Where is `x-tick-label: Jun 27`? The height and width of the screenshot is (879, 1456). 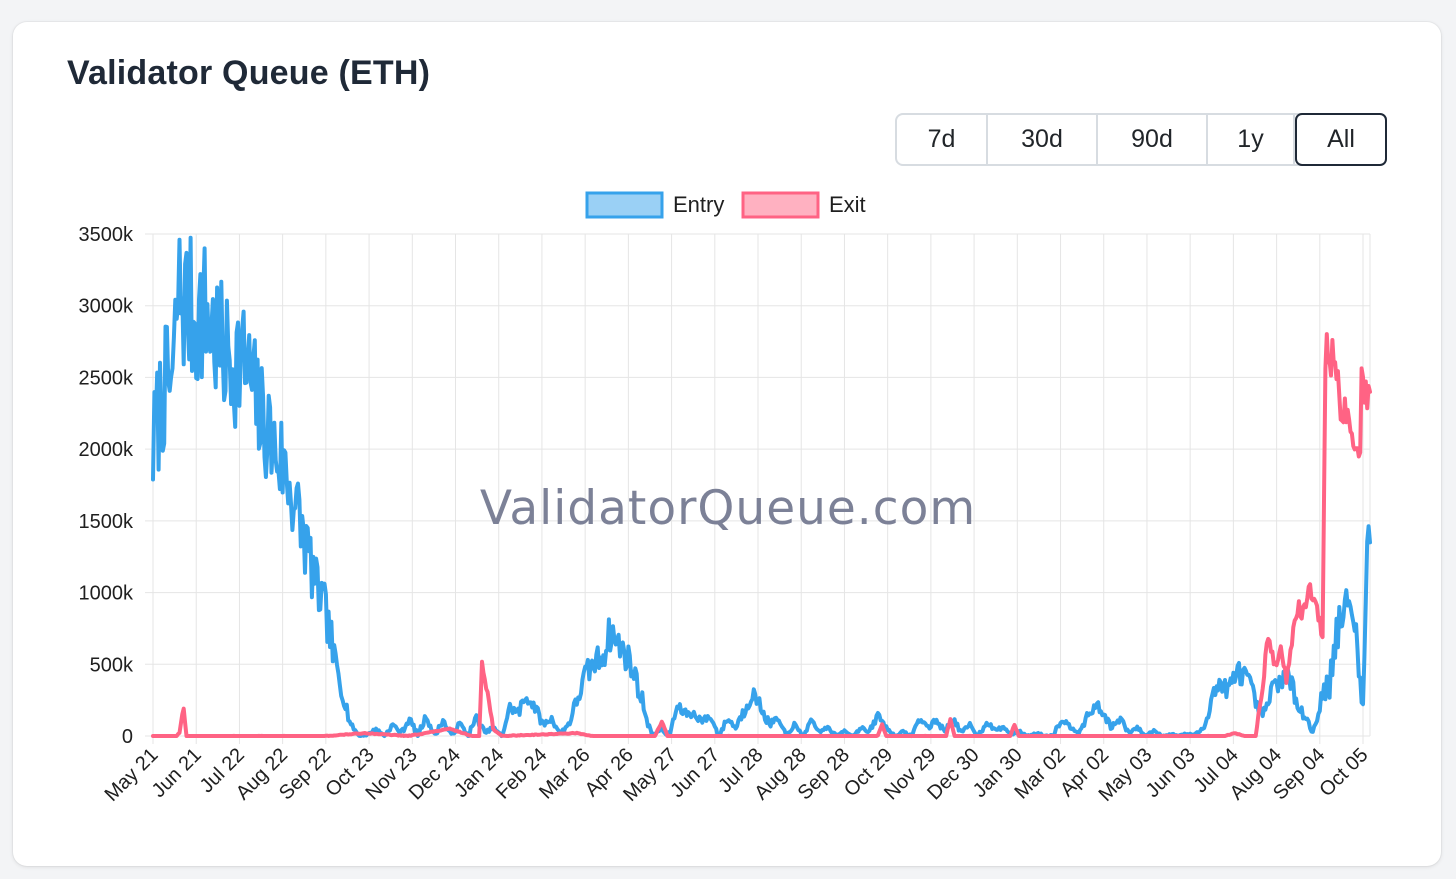 x-tick-label: Jun 27 is located at coordinates (695, 773).